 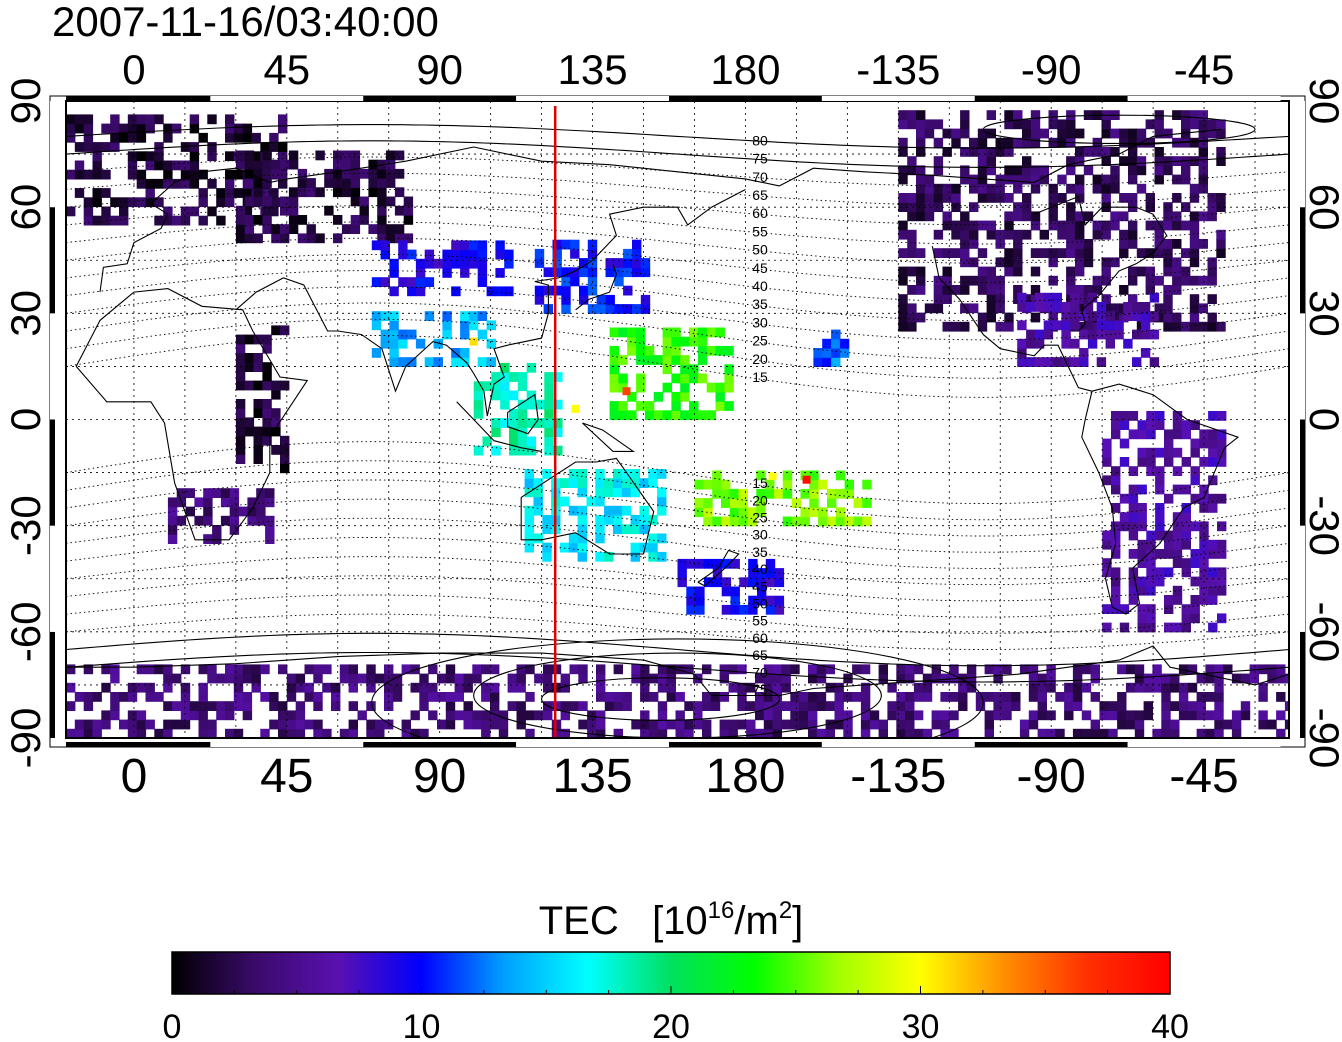 I want to click on colorbar-title-label: TEC, so click(x=578, y=921).